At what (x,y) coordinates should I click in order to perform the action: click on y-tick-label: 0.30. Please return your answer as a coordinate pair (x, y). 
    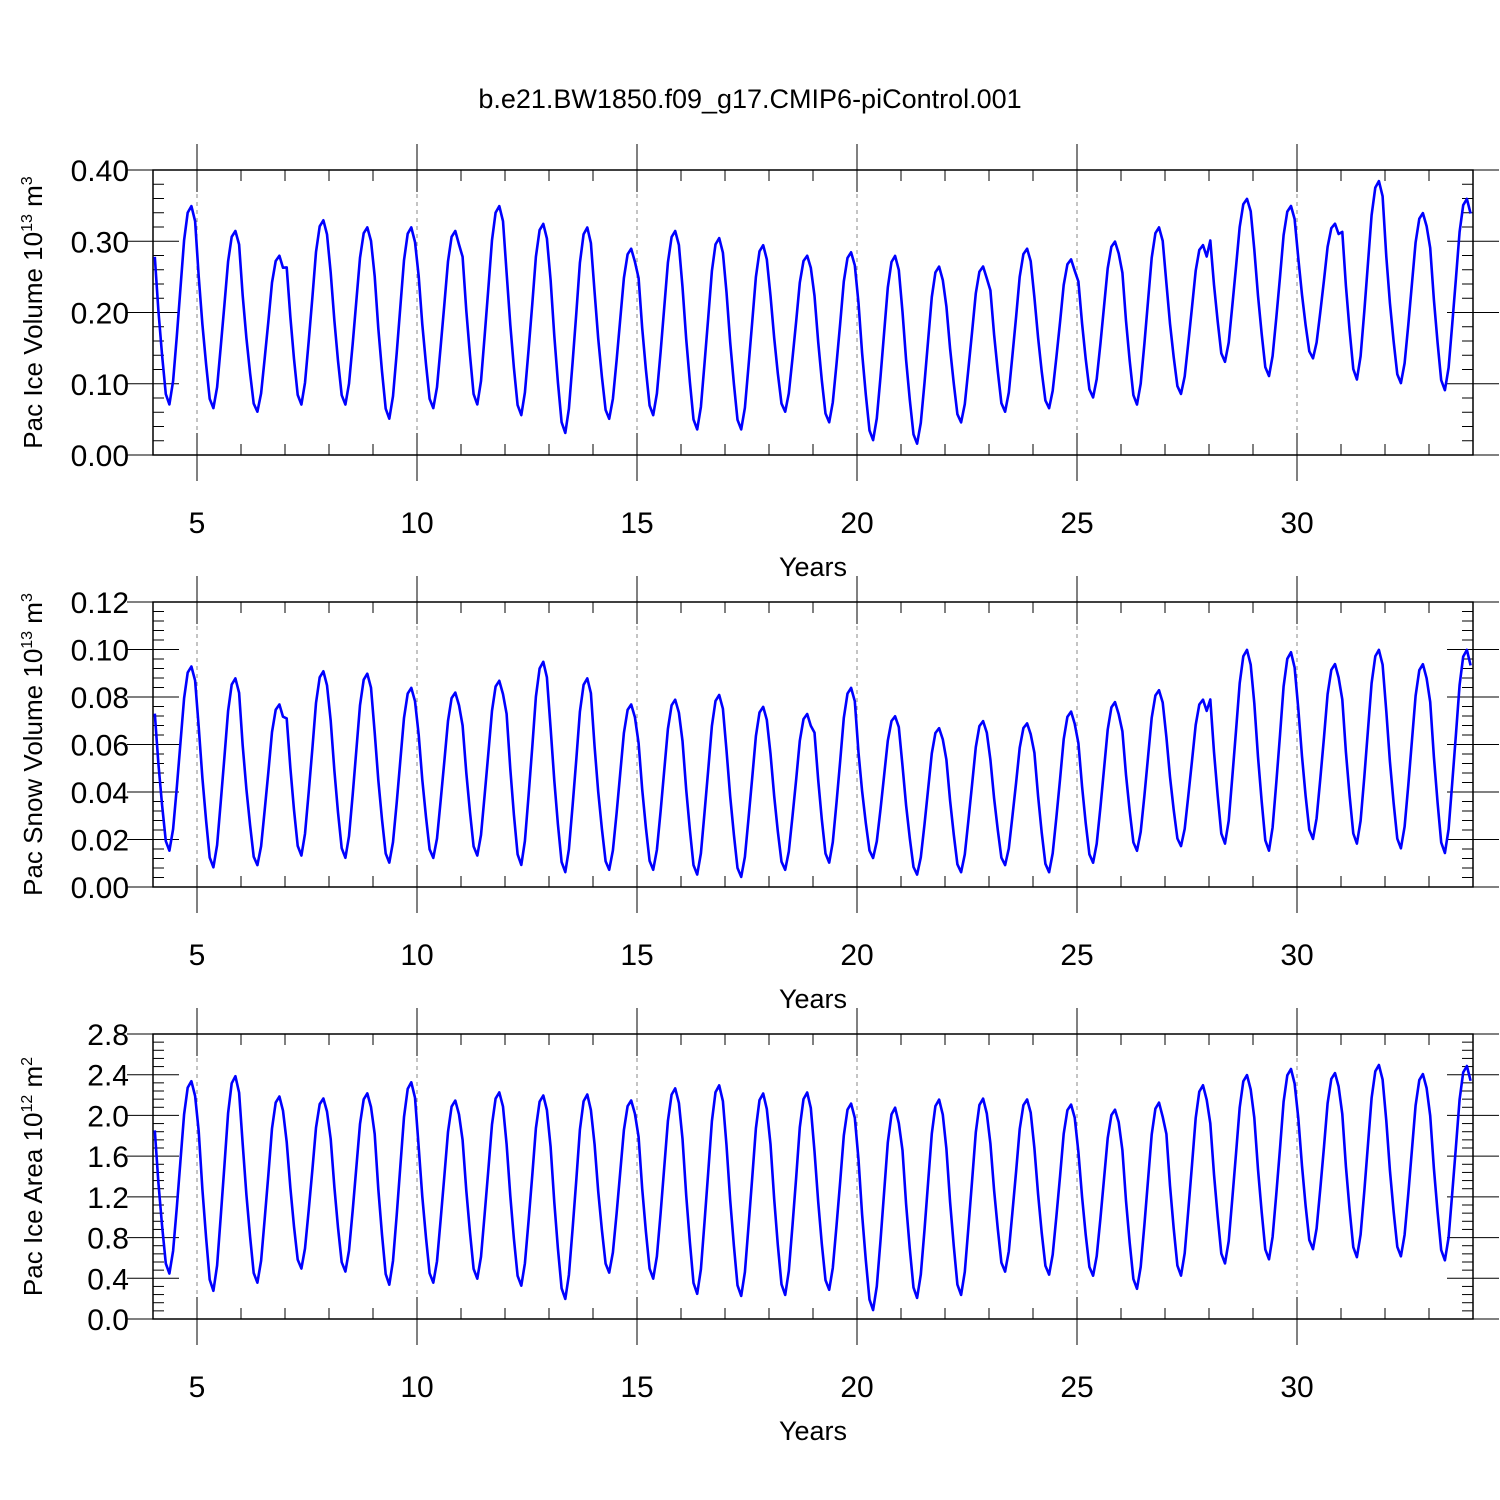
    Looking at the image, I should click on (100, 242).